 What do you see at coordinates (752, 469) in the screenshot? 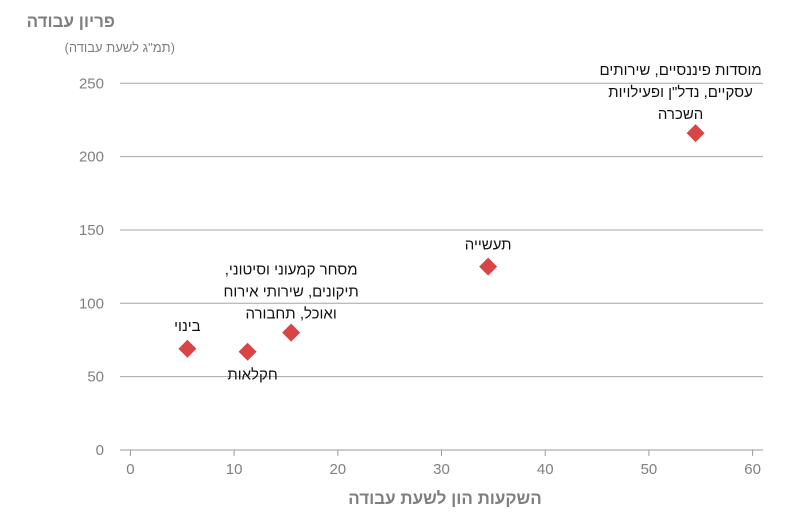
I see `x-tick-label: 60` at bounding box center [752, 469].